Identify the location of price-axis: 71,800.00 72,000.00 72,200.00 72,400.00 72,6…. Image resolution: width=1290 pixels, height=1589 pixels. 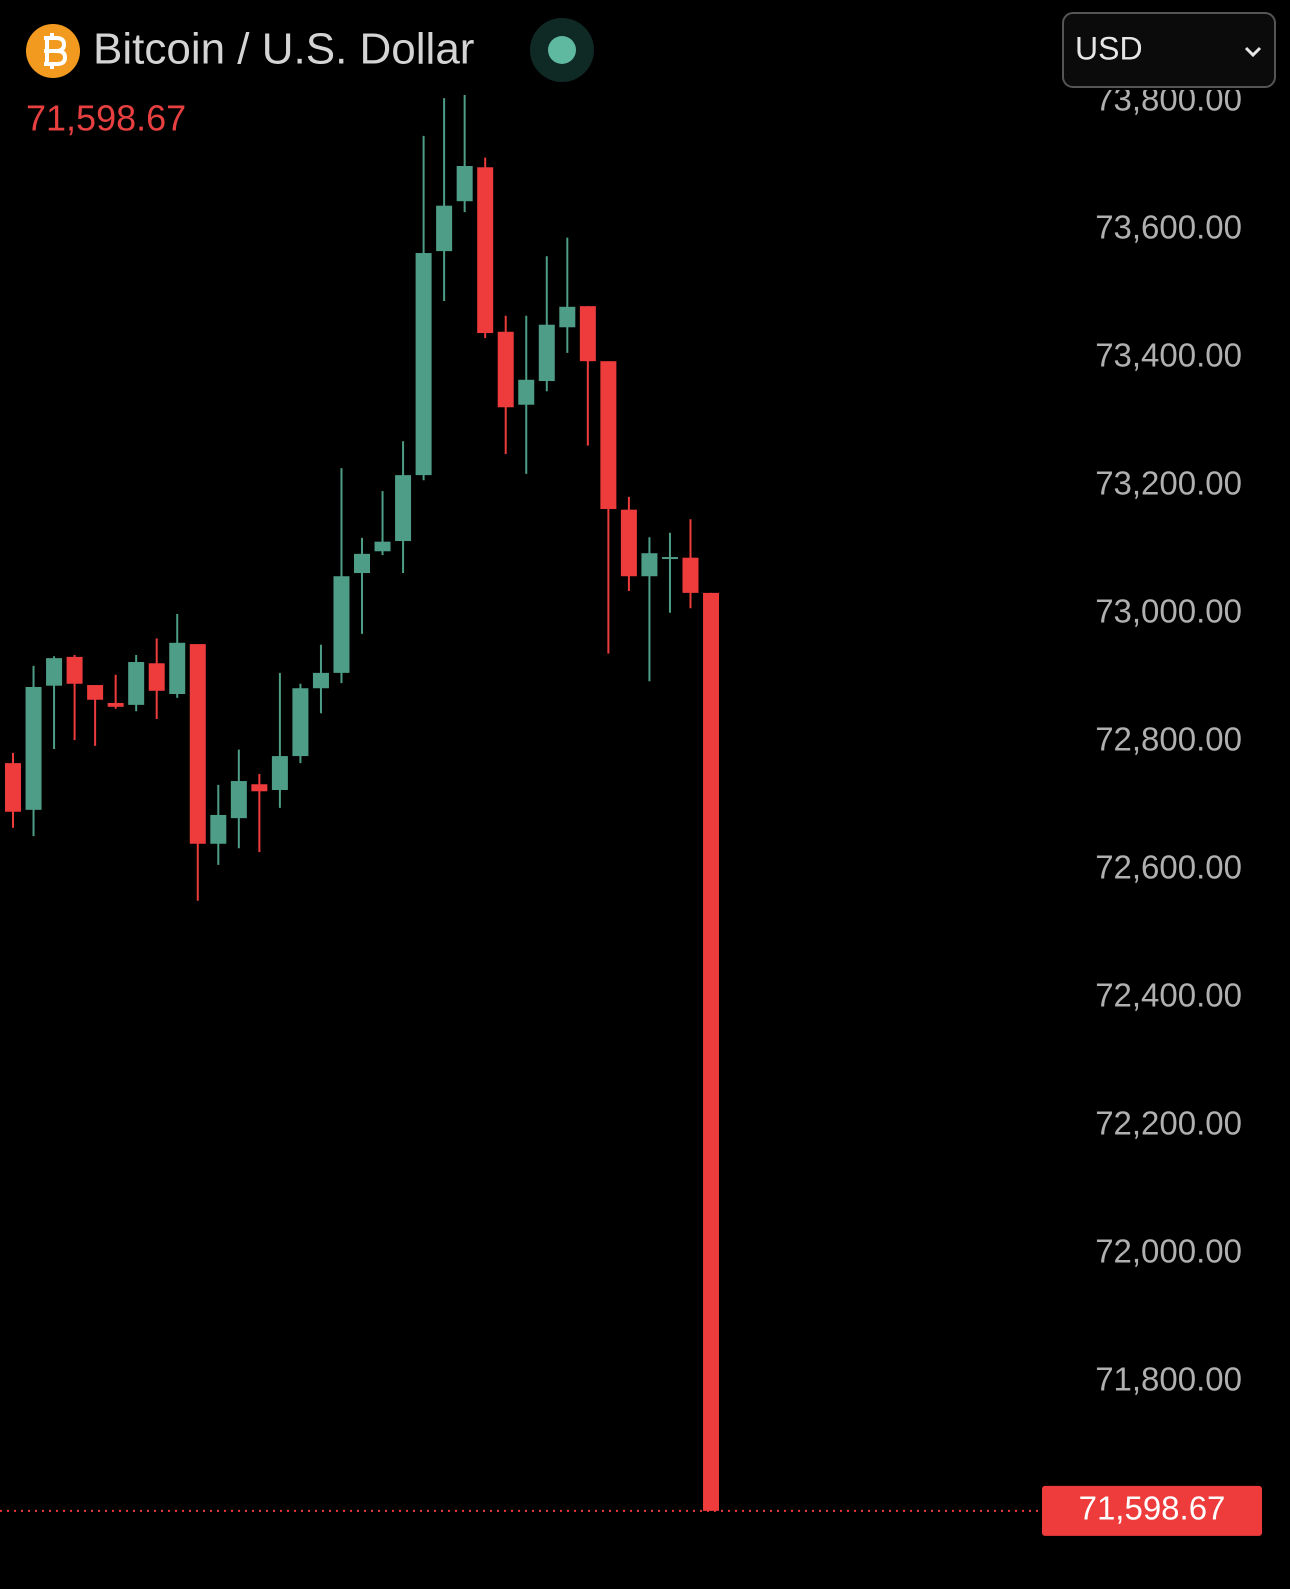
(1168, 739).